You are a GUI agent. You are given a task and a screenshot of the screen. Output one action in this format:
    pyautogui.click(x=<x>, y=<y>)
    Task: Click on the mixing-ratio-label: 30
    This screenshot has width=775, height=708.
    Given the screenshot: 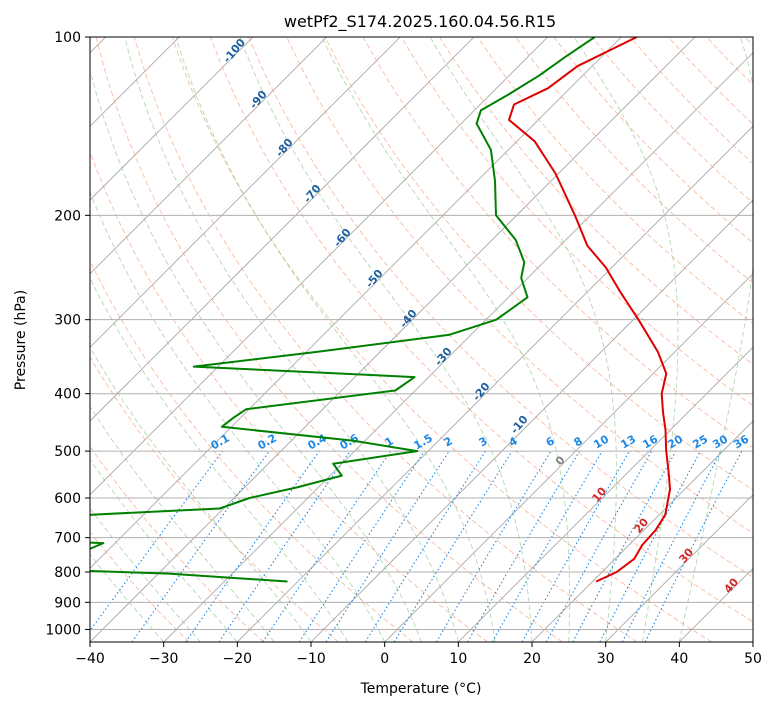 What is the action you would take?
    pyautogui.click(x=720, y=441)
    